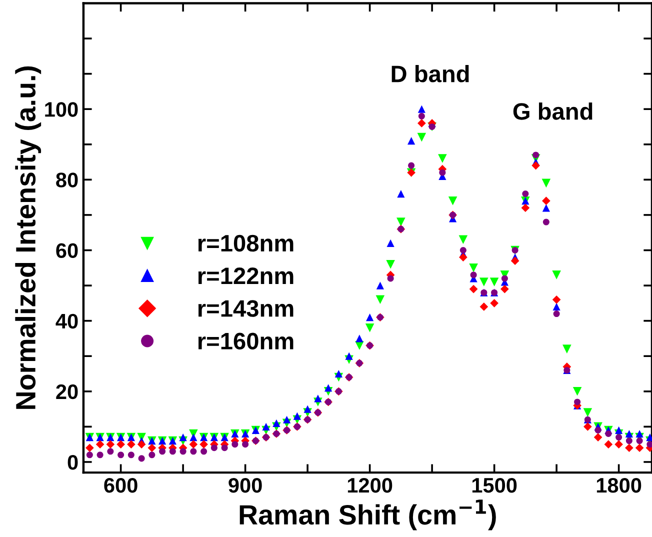 The width and height of the screenshot is (652, 537). I want to click on x-tick-label: 600, so click(121, 485).